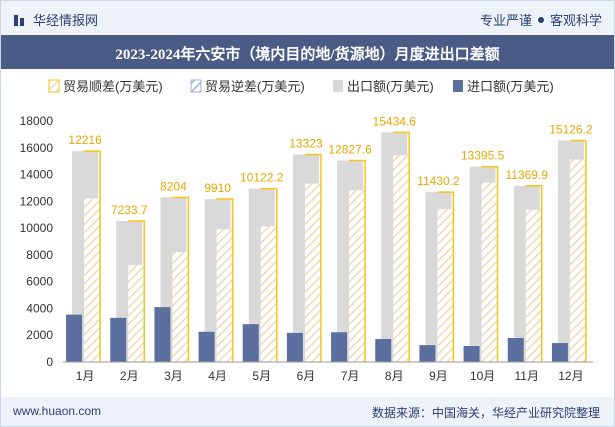 This screenshot has width=615, height=427. I want to click on footer: www.huaon.com 数据来源：中国海关，华经产业研究院整理, so click(307, 411).